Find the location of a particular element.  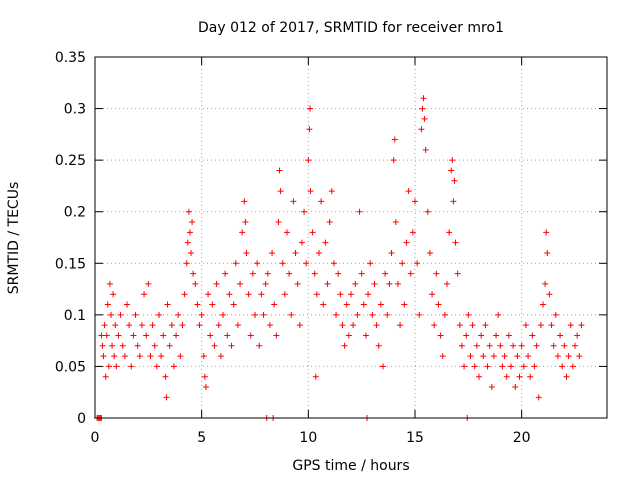

x-tick-label: 10 is located at coordinates (308, 438).